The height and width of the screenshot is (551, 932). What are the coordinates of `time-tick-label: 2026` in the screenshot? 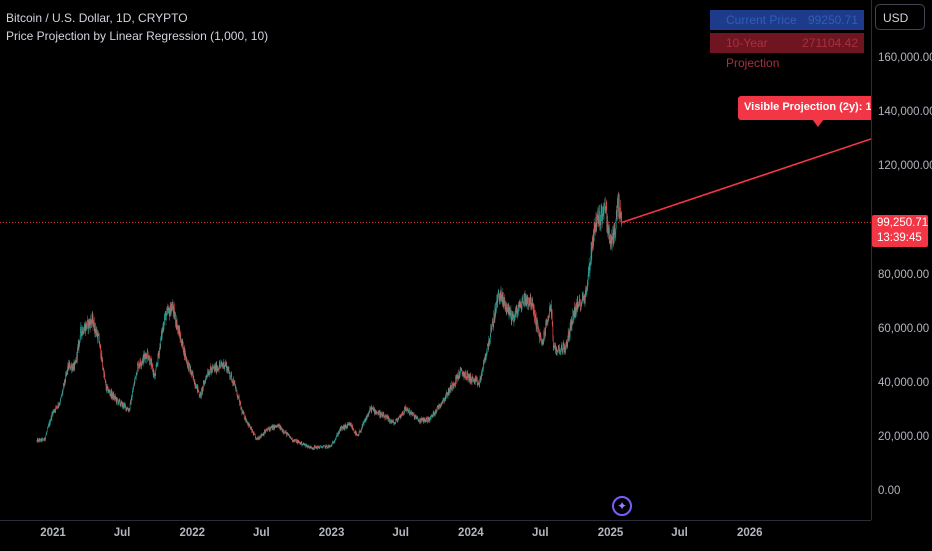 It's located at (750, 533).